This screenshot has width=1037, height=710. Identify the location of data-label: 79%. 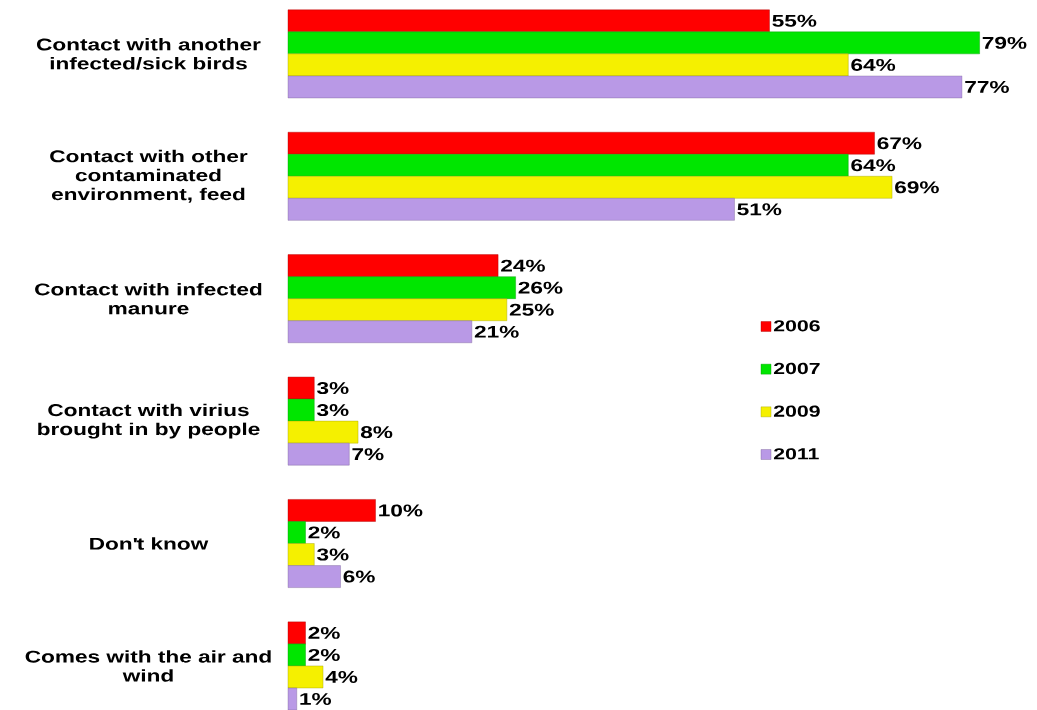
(1004, 42).